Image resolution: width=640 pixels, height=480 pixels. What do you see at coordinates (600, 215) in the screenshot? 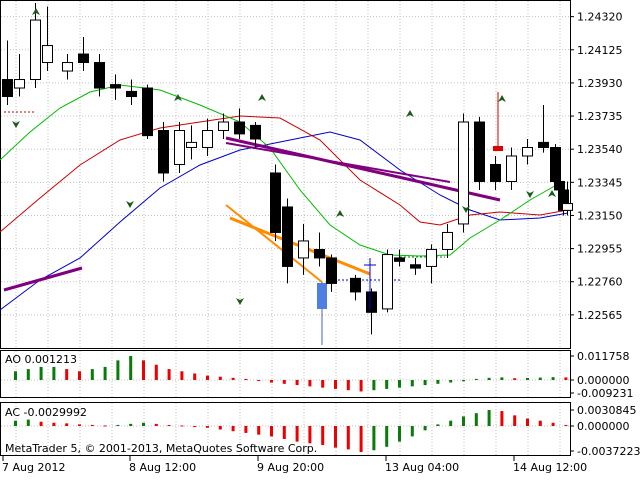
I see `price-label: 1.23150` at bounding box center [600, 215].